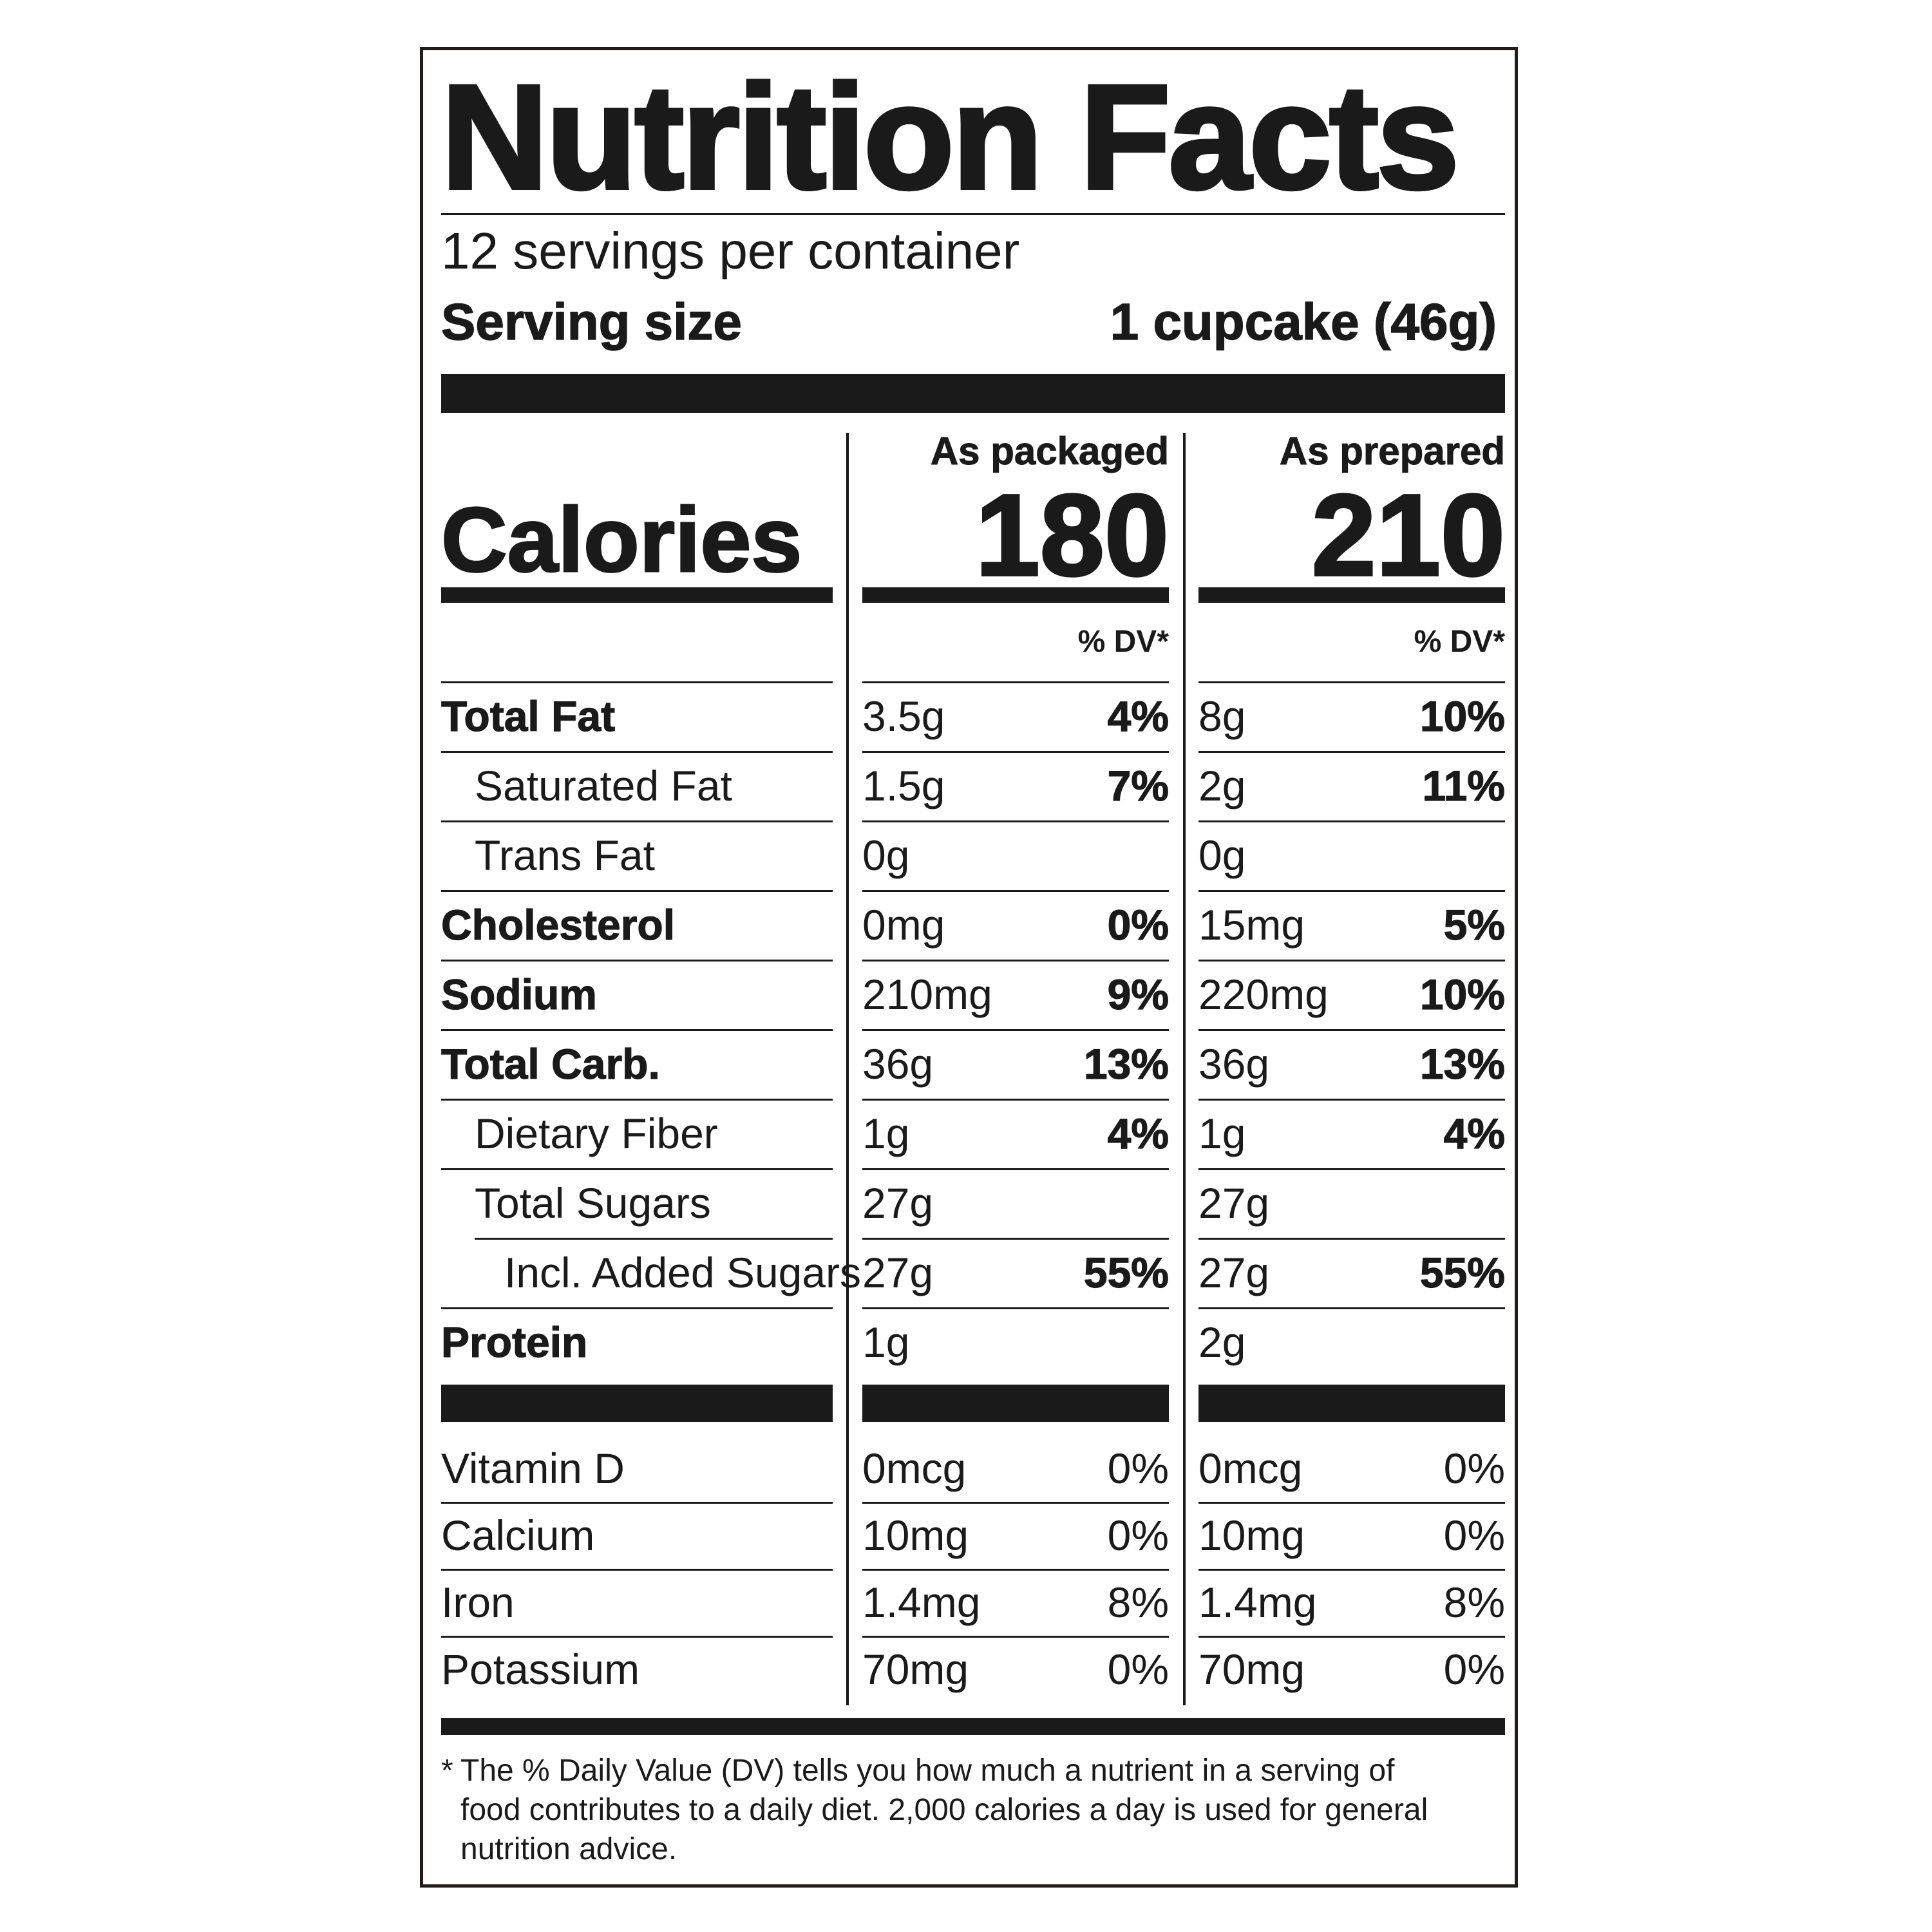 Image resolution: width=1932 pixels, height=1932 pixels. What do you see at coordinates (914, 1468) in the screenshot?
I see `packaged-amount: 0mcg` at bounding box center [914, 1468].